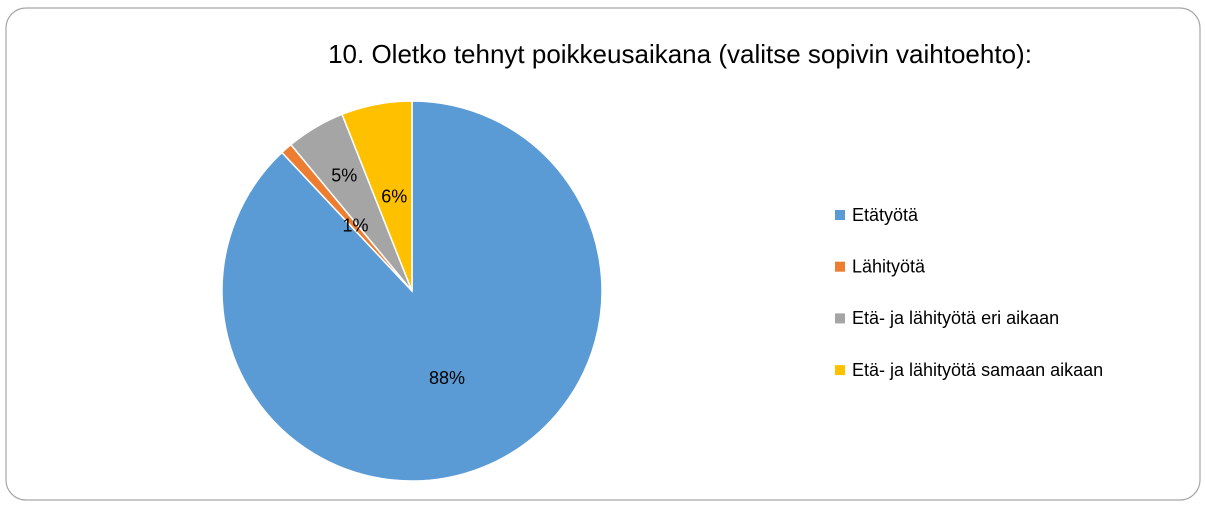 This screenshot has height=505, width=1205. What do you see at coordinates (955, 318) in the screenshot?
I see `legend-label: Etä- ja lähityötä eri aikaan` at bounding box center [955, 318].